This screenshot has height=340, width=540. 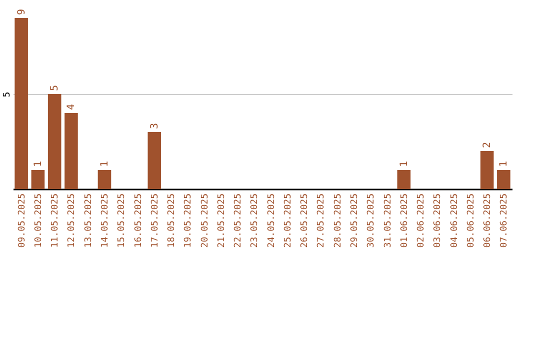 I want to click on data-label: 4, so click(x=72, y=107).